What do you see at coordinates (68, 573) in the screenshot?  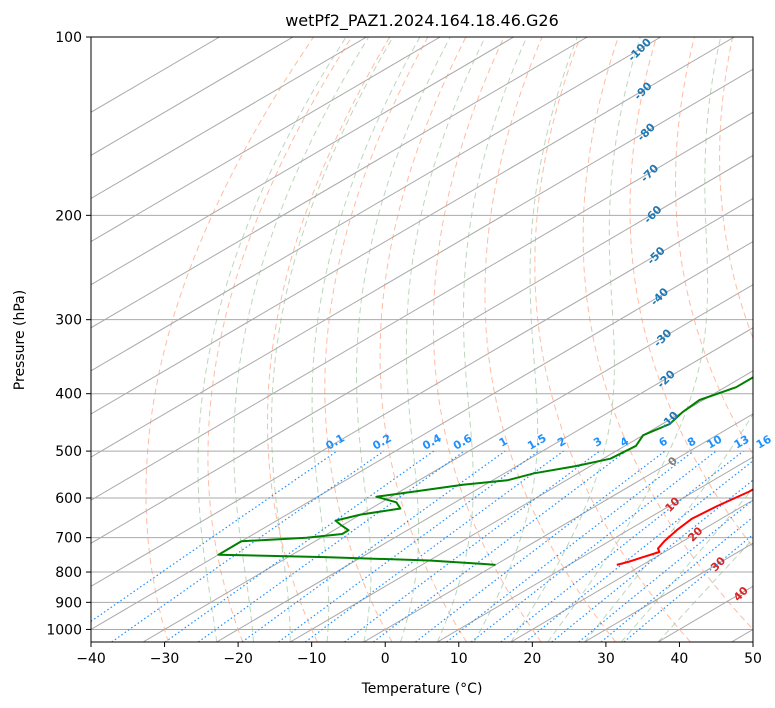 I see `y-tick-label: 800` at bounding box center [68, 573].